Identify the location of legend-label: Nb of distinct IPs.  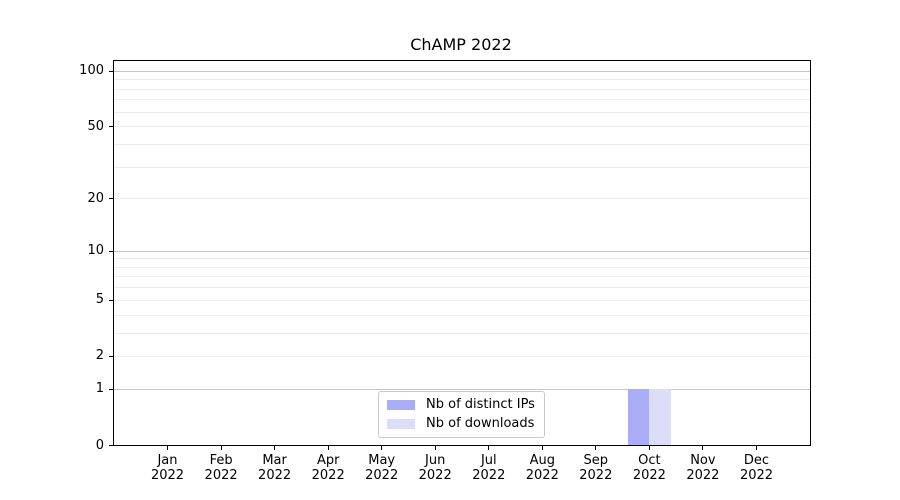
(480, 404).